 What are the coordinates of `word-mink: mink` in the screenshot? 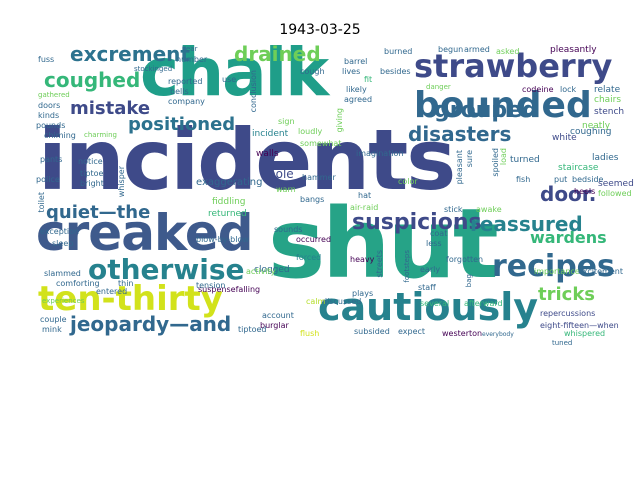 It's located at (52, 329).